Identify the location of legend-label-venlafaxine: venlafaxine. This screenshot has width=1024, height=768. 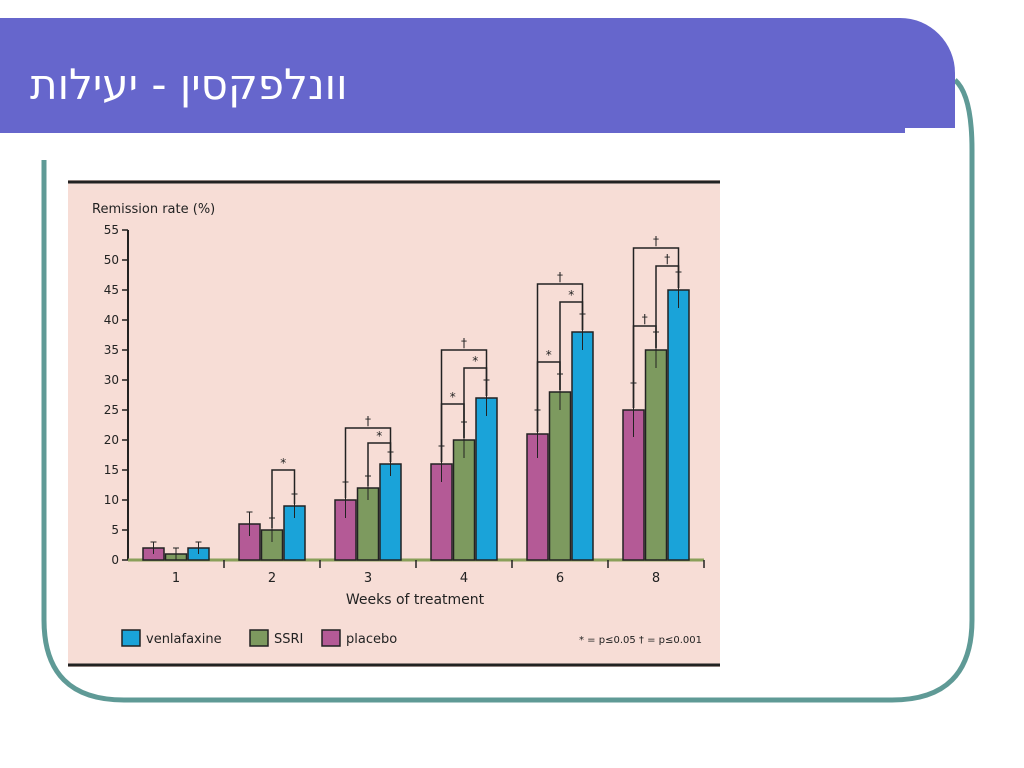
(184, 639).